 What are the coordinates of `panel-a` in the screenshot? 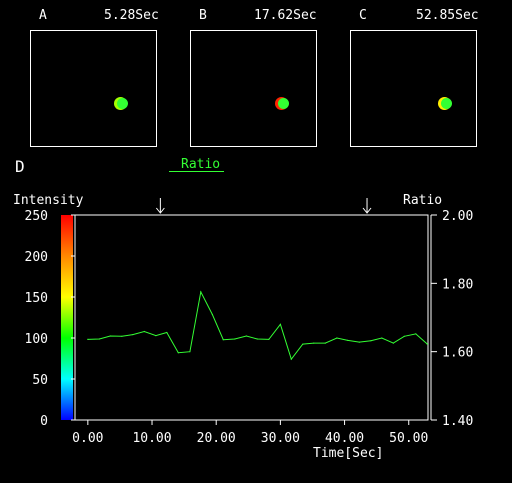 It's located at (93, 88).